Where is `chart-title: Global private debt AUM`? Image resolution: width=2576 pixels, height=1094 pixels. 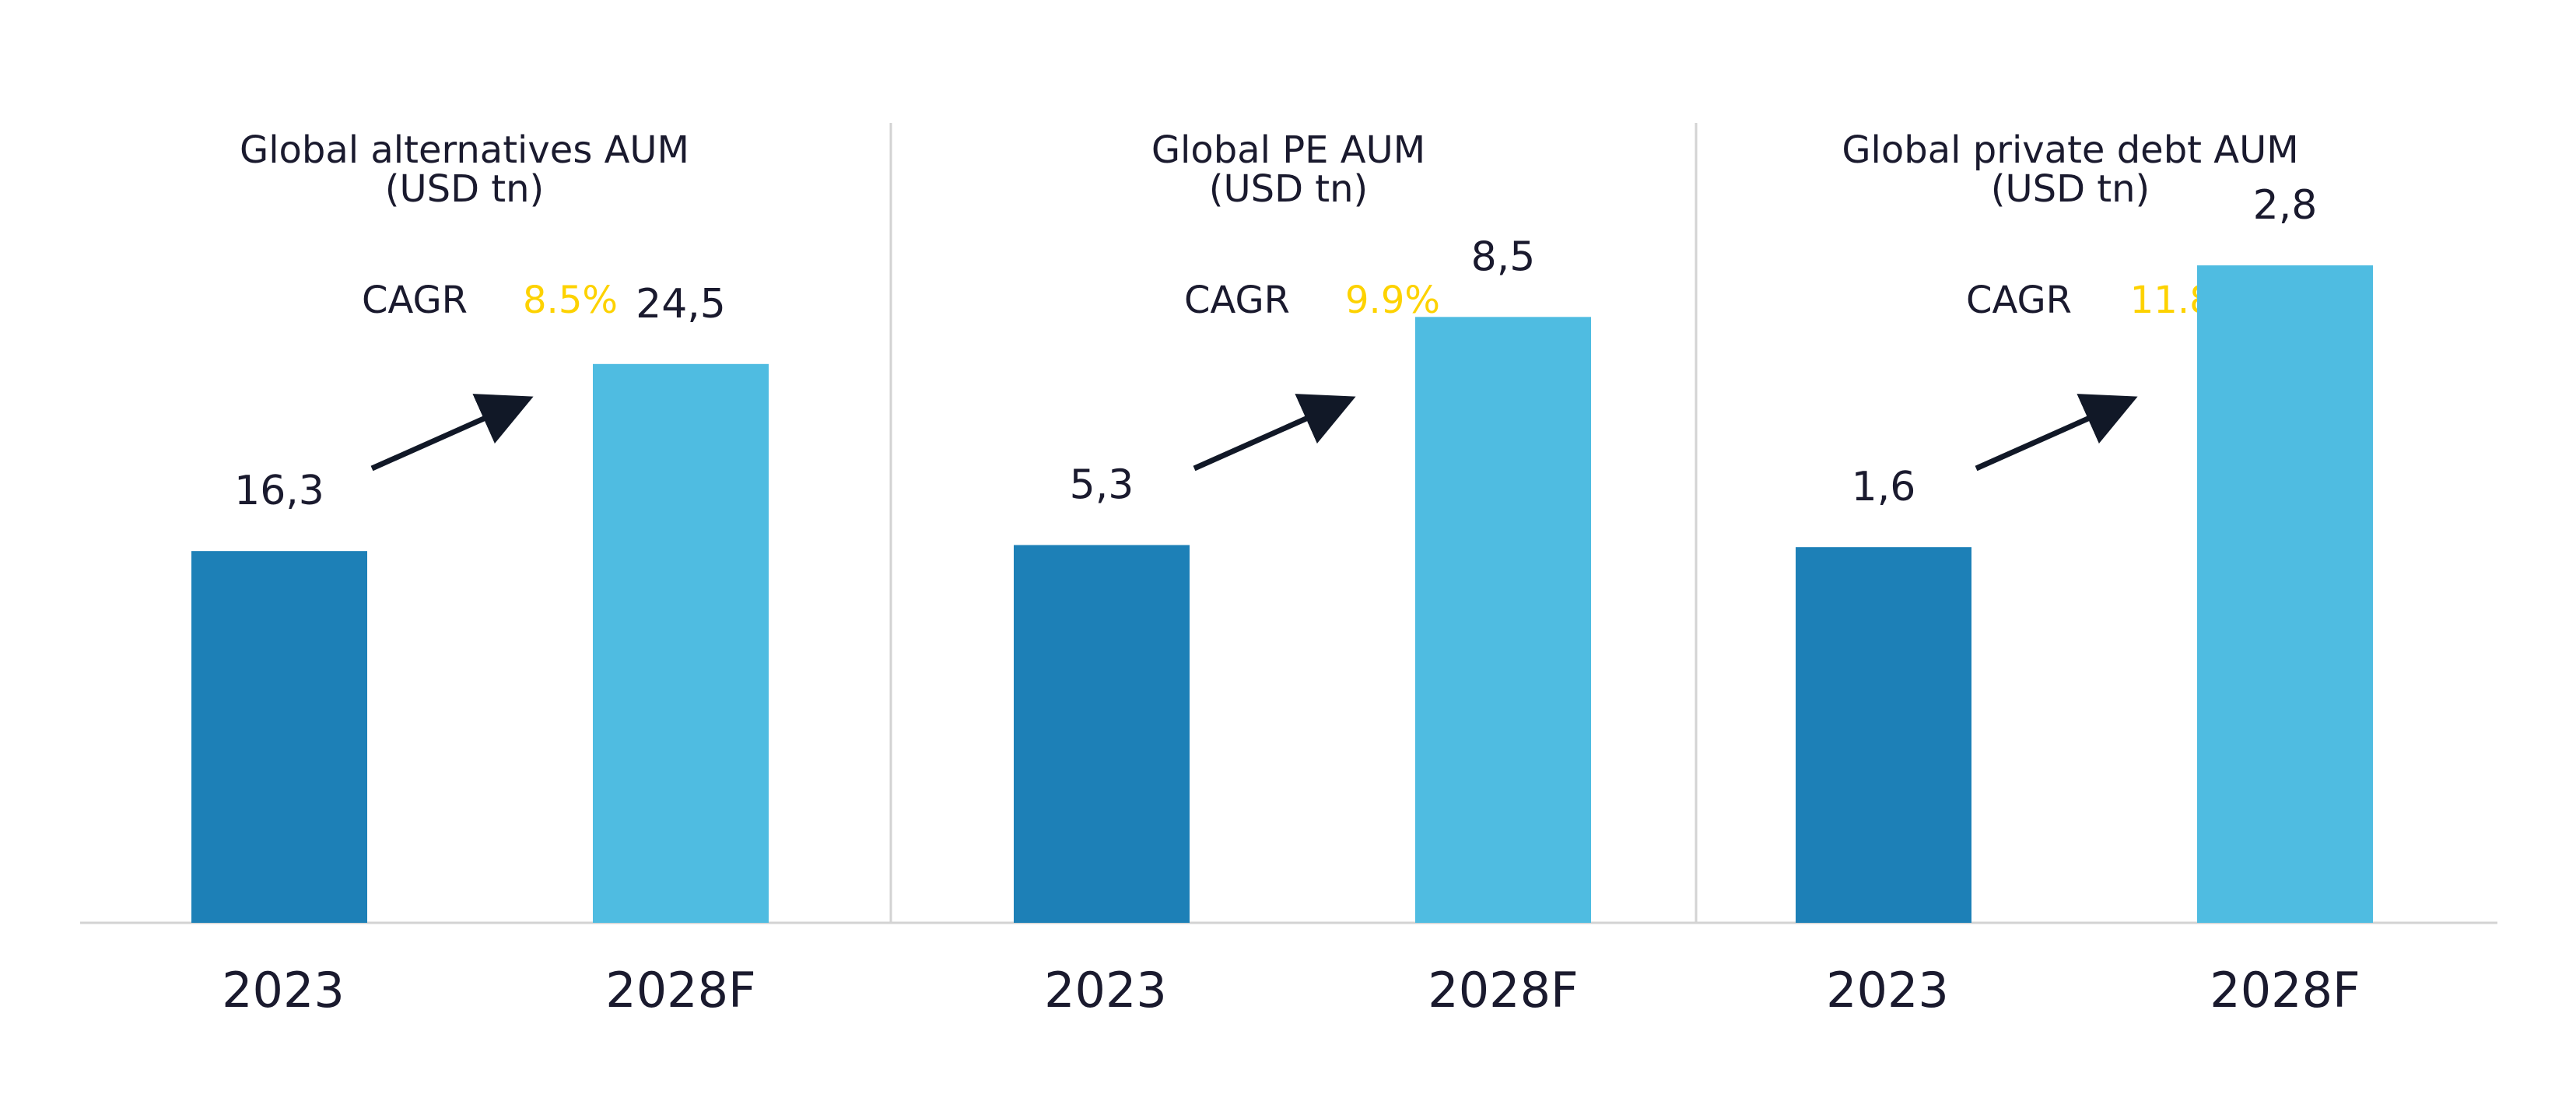
chart-title: Global private debt AUM is located at coordinates (2070, 150).